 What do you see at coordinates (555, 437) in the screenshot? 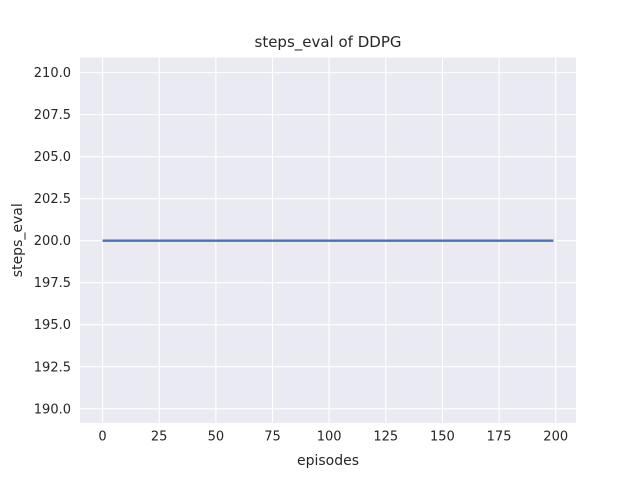
I see `x-tick-label: 200` at bounding box center [555, 437].